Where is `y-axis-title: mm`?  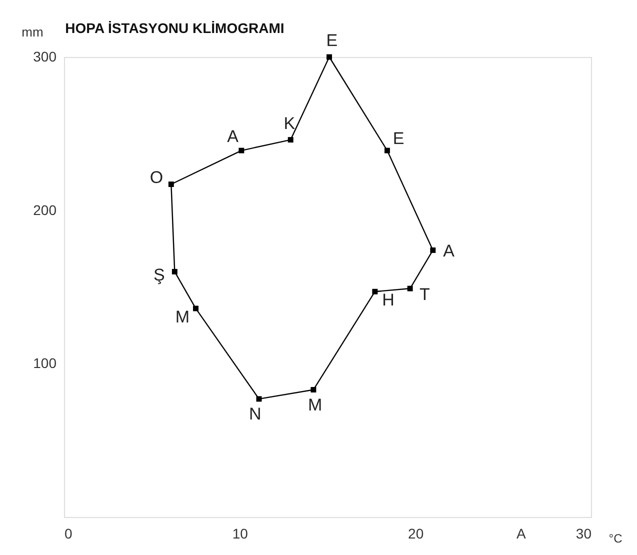 y-axis-title: mm is located at coordinates (33, 32).